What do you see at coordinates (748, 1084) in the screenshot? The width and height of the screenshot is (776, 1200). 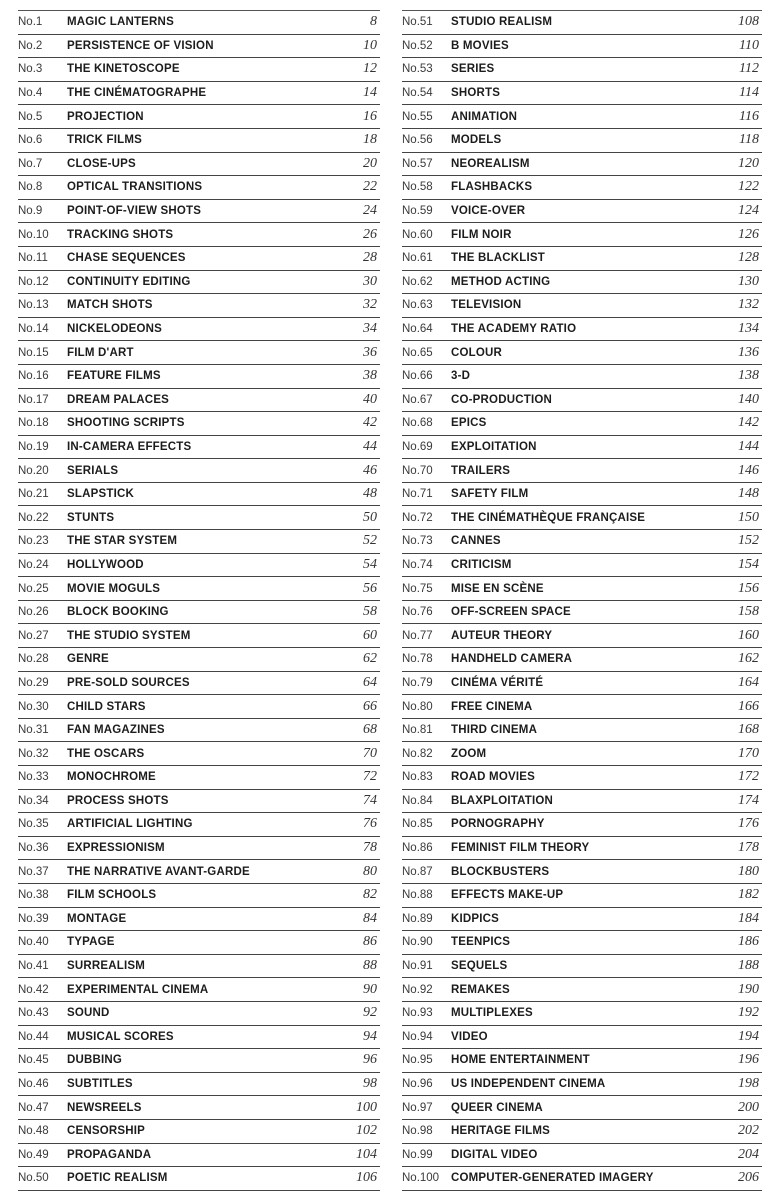 I see `entry-page-number: 198` at bounding box center [748, 1084].